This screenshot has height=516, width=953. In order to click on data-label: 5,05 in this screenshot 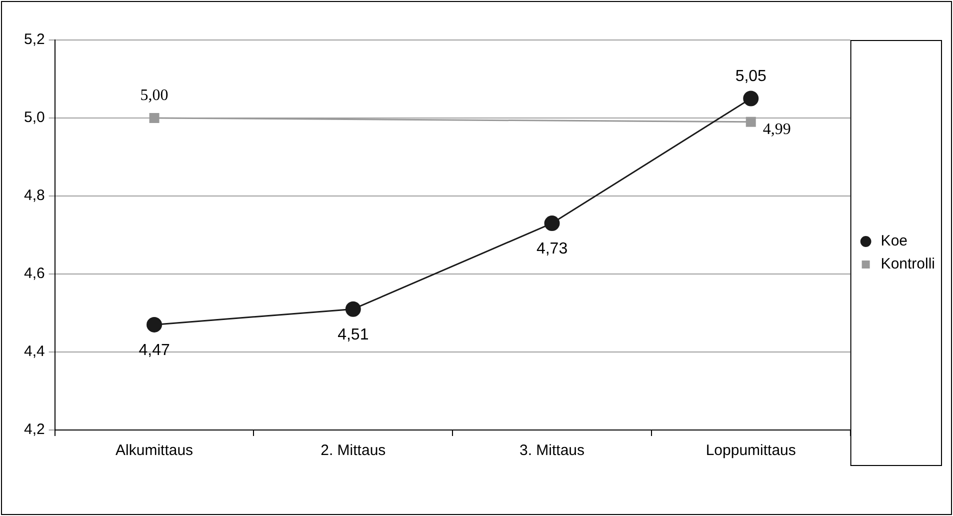, I will do `click(751, 76)`.